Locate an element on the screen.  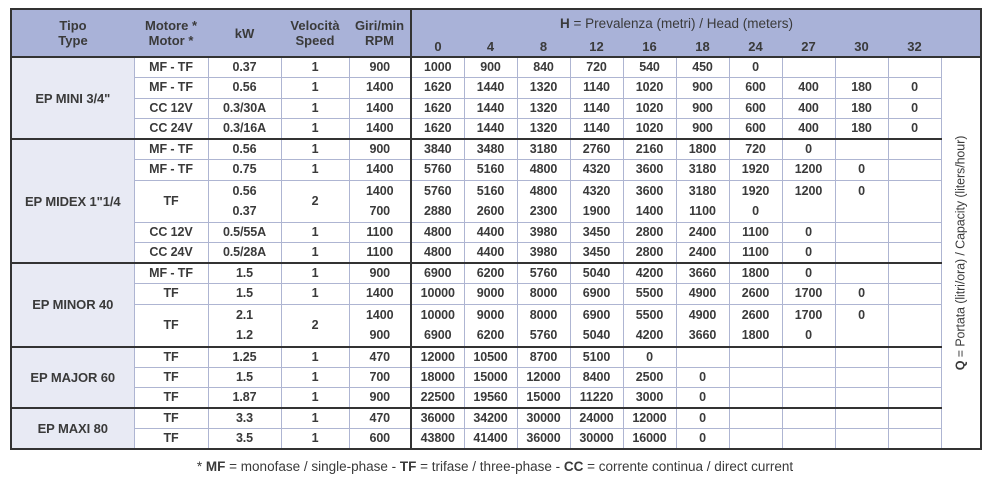
h-value-cell: 3980 is located at coordinates (543, 253).